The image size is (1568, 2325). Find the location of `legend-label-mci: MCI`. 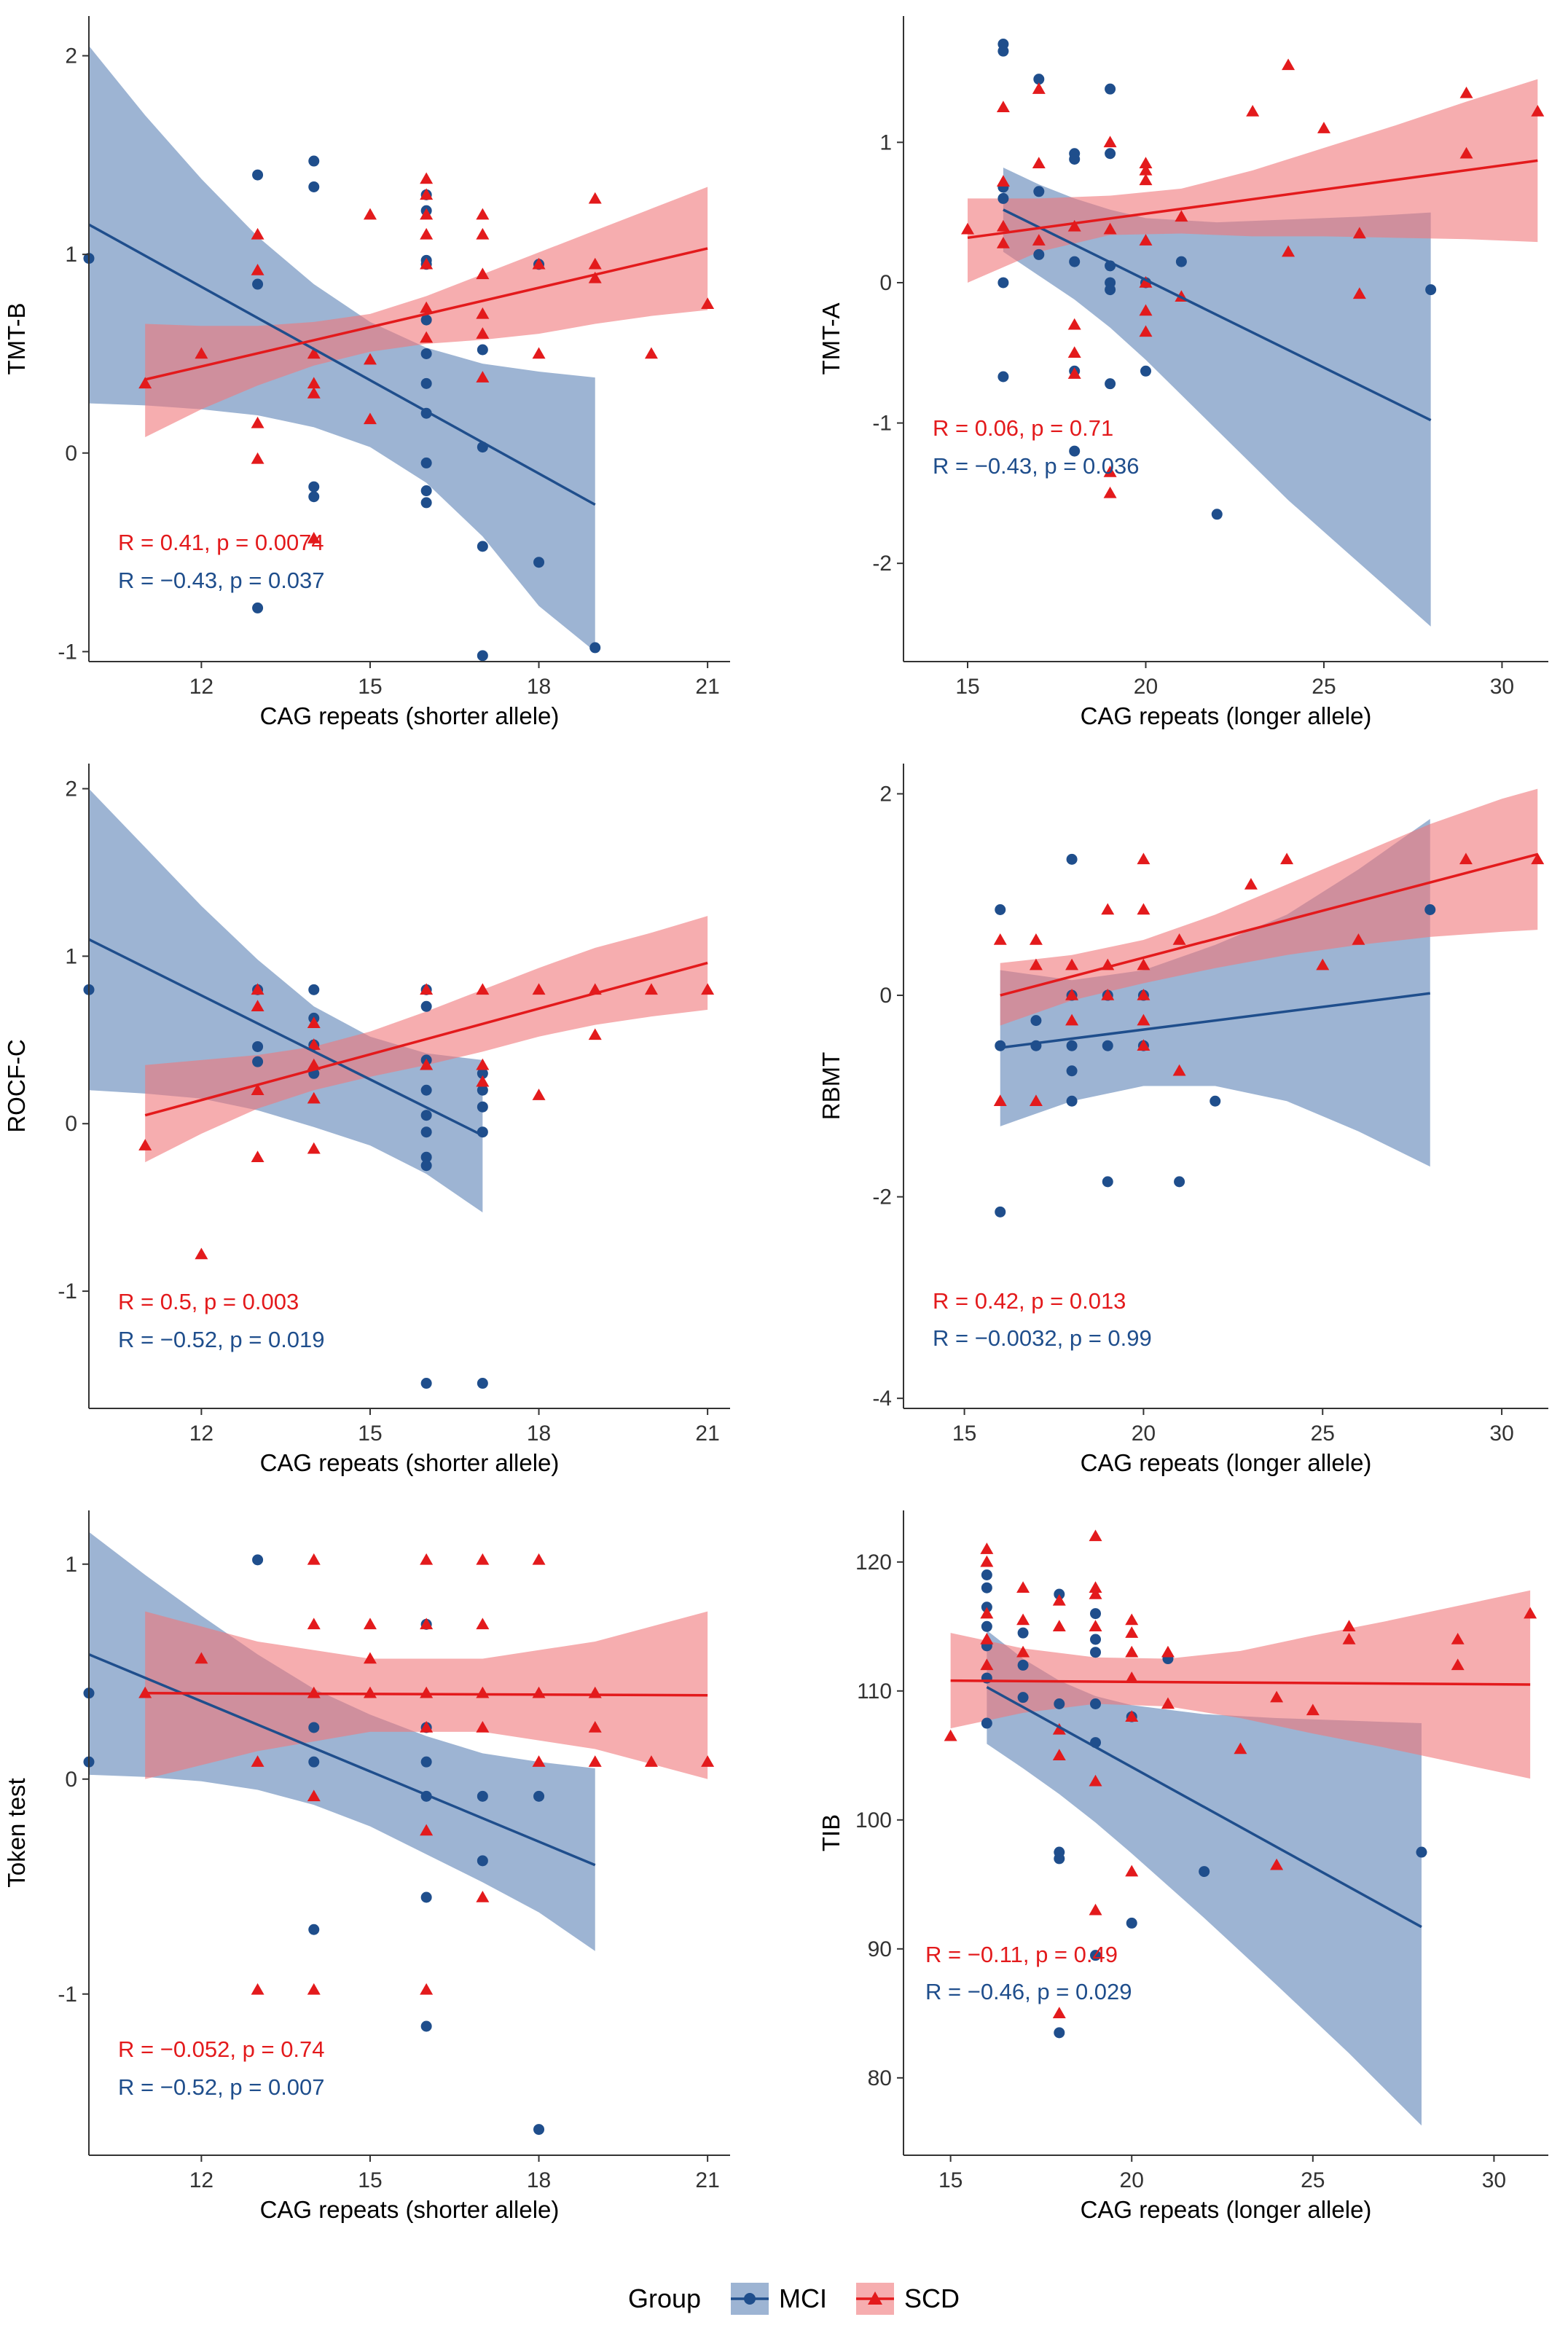

legend-label-mci: MCI is located at coordinates (803, 2298).